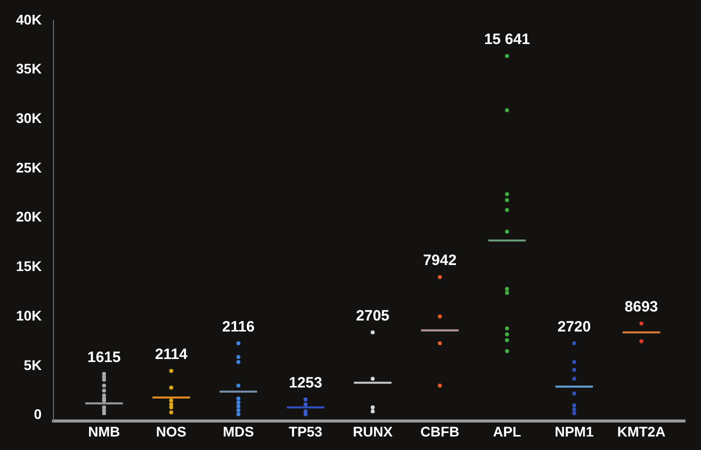 The image size is (701, 450). Describe the element at coordinates (574, 327) in the screenshot. I see `annotation: 2720` at that location.